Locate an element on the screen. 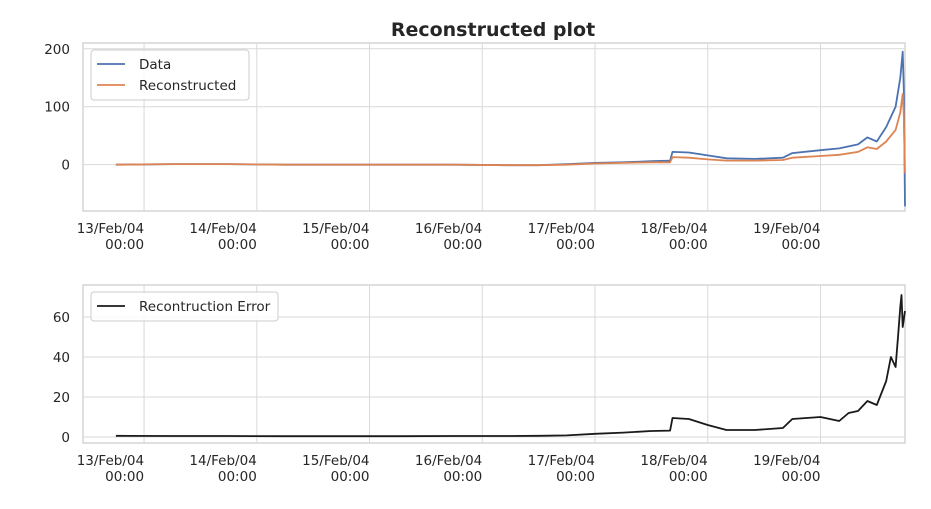 The width and height of the screenshot is (931, 509). top-x-tick-label-date: 15/Feb/04 is located at coordinates (335, 229).